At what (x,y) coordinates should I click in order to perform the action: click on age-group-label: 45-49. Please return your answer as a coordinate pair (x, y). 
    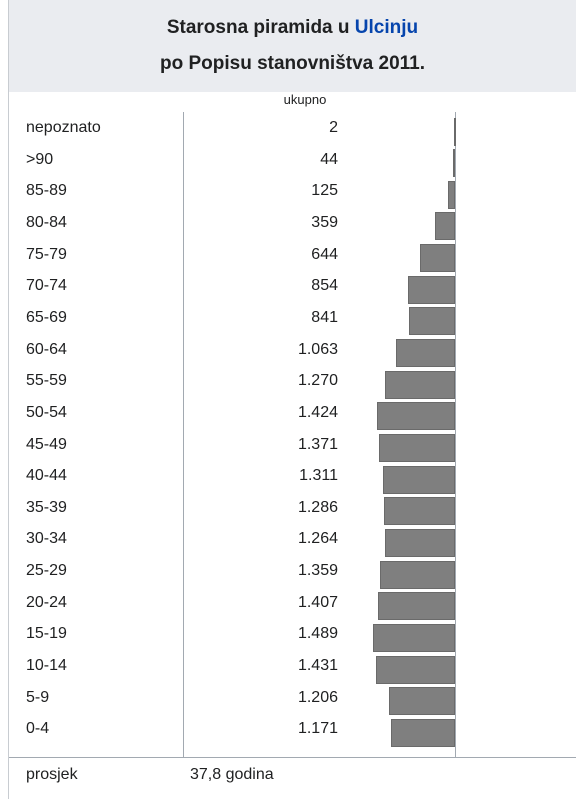
    Looking at the image, I should click on (46, 444).